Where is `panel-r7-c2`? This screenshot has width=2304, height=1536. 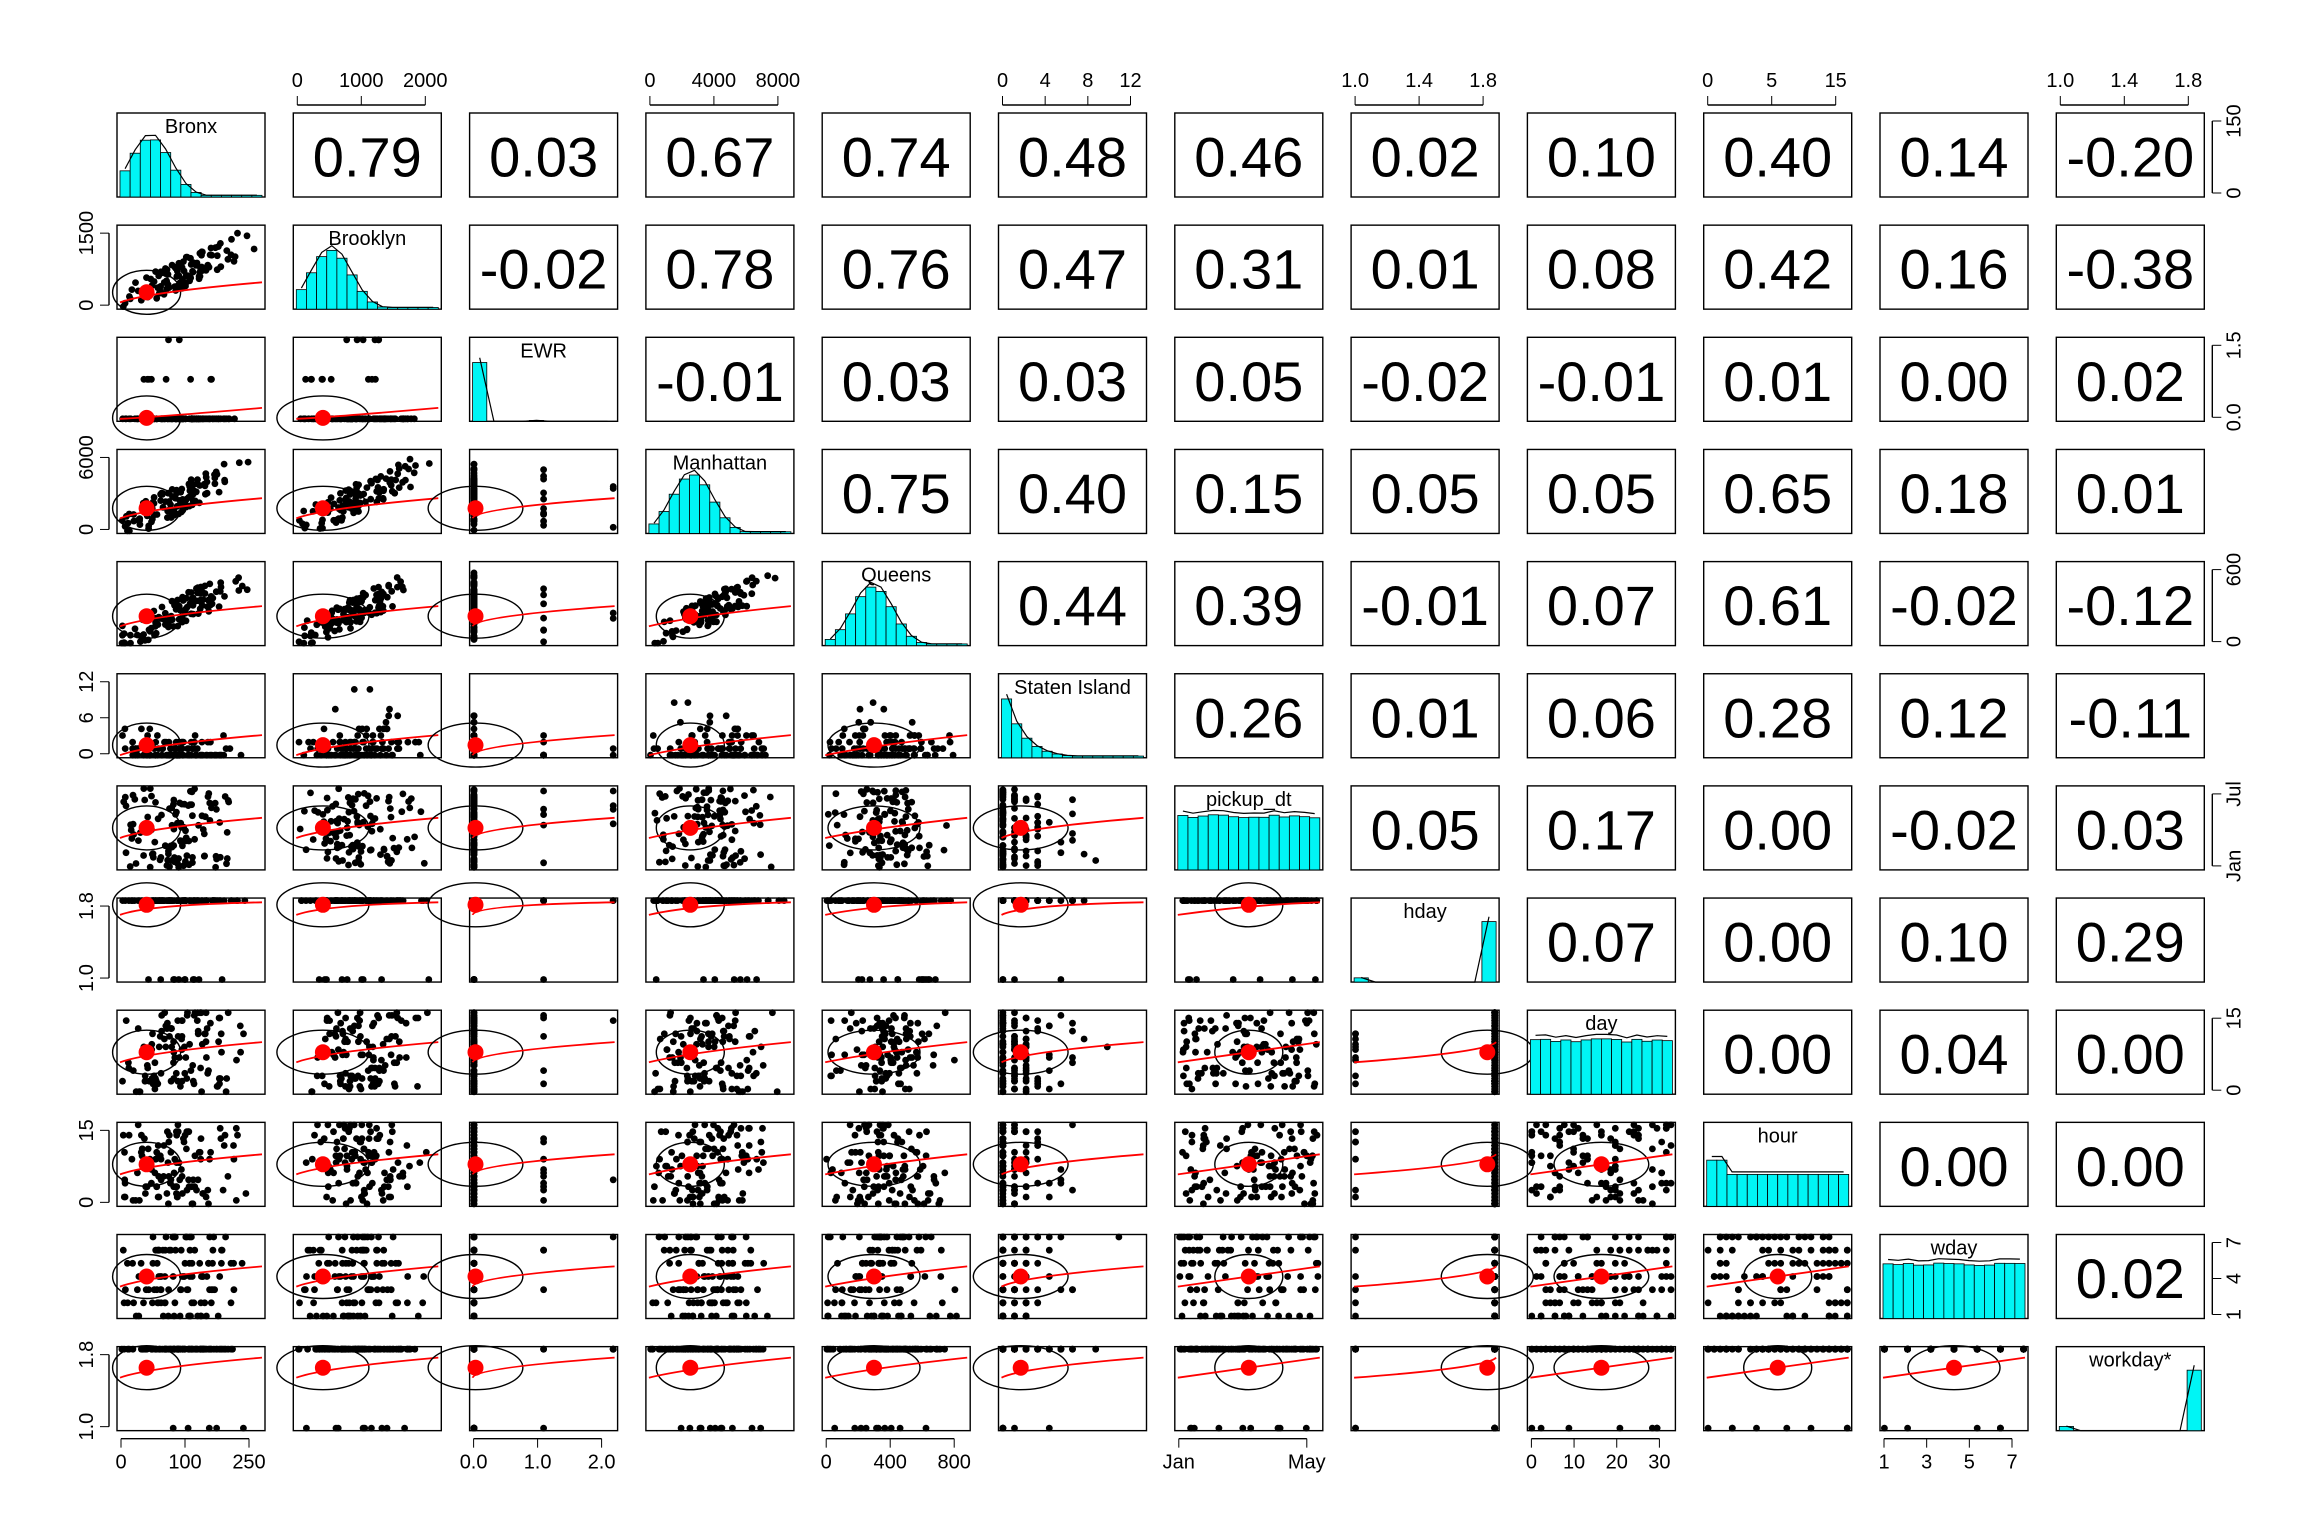 panel-r7-c2 is located at coordinates (523, 932).